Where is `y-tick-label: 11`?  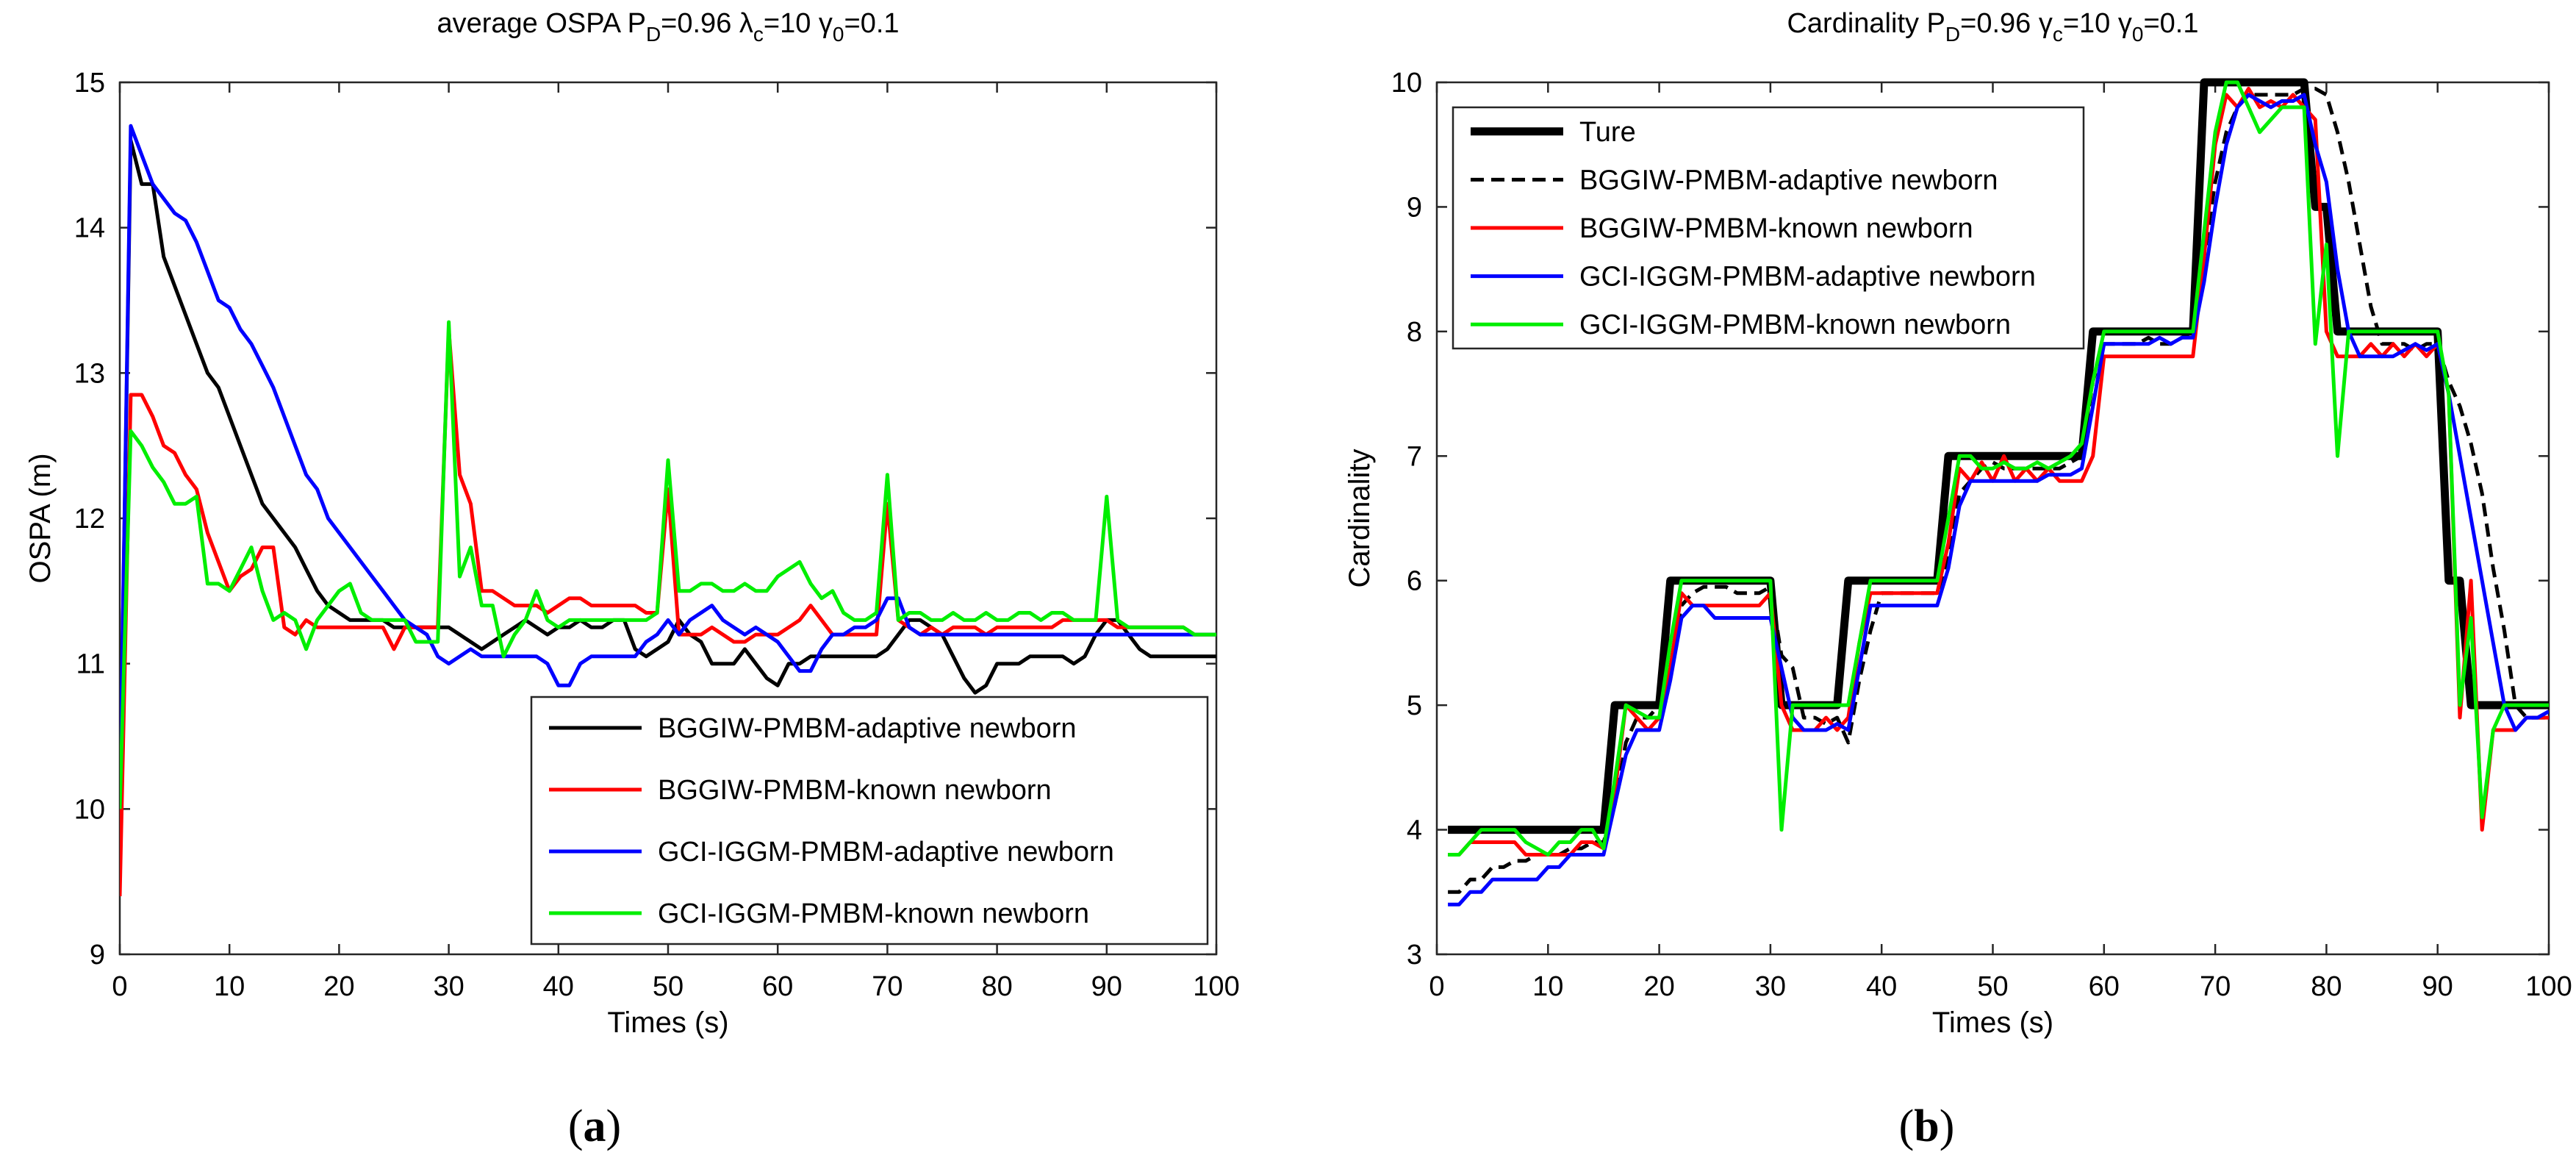
y-tick-label: 11 is located at coordinates (90, 664).